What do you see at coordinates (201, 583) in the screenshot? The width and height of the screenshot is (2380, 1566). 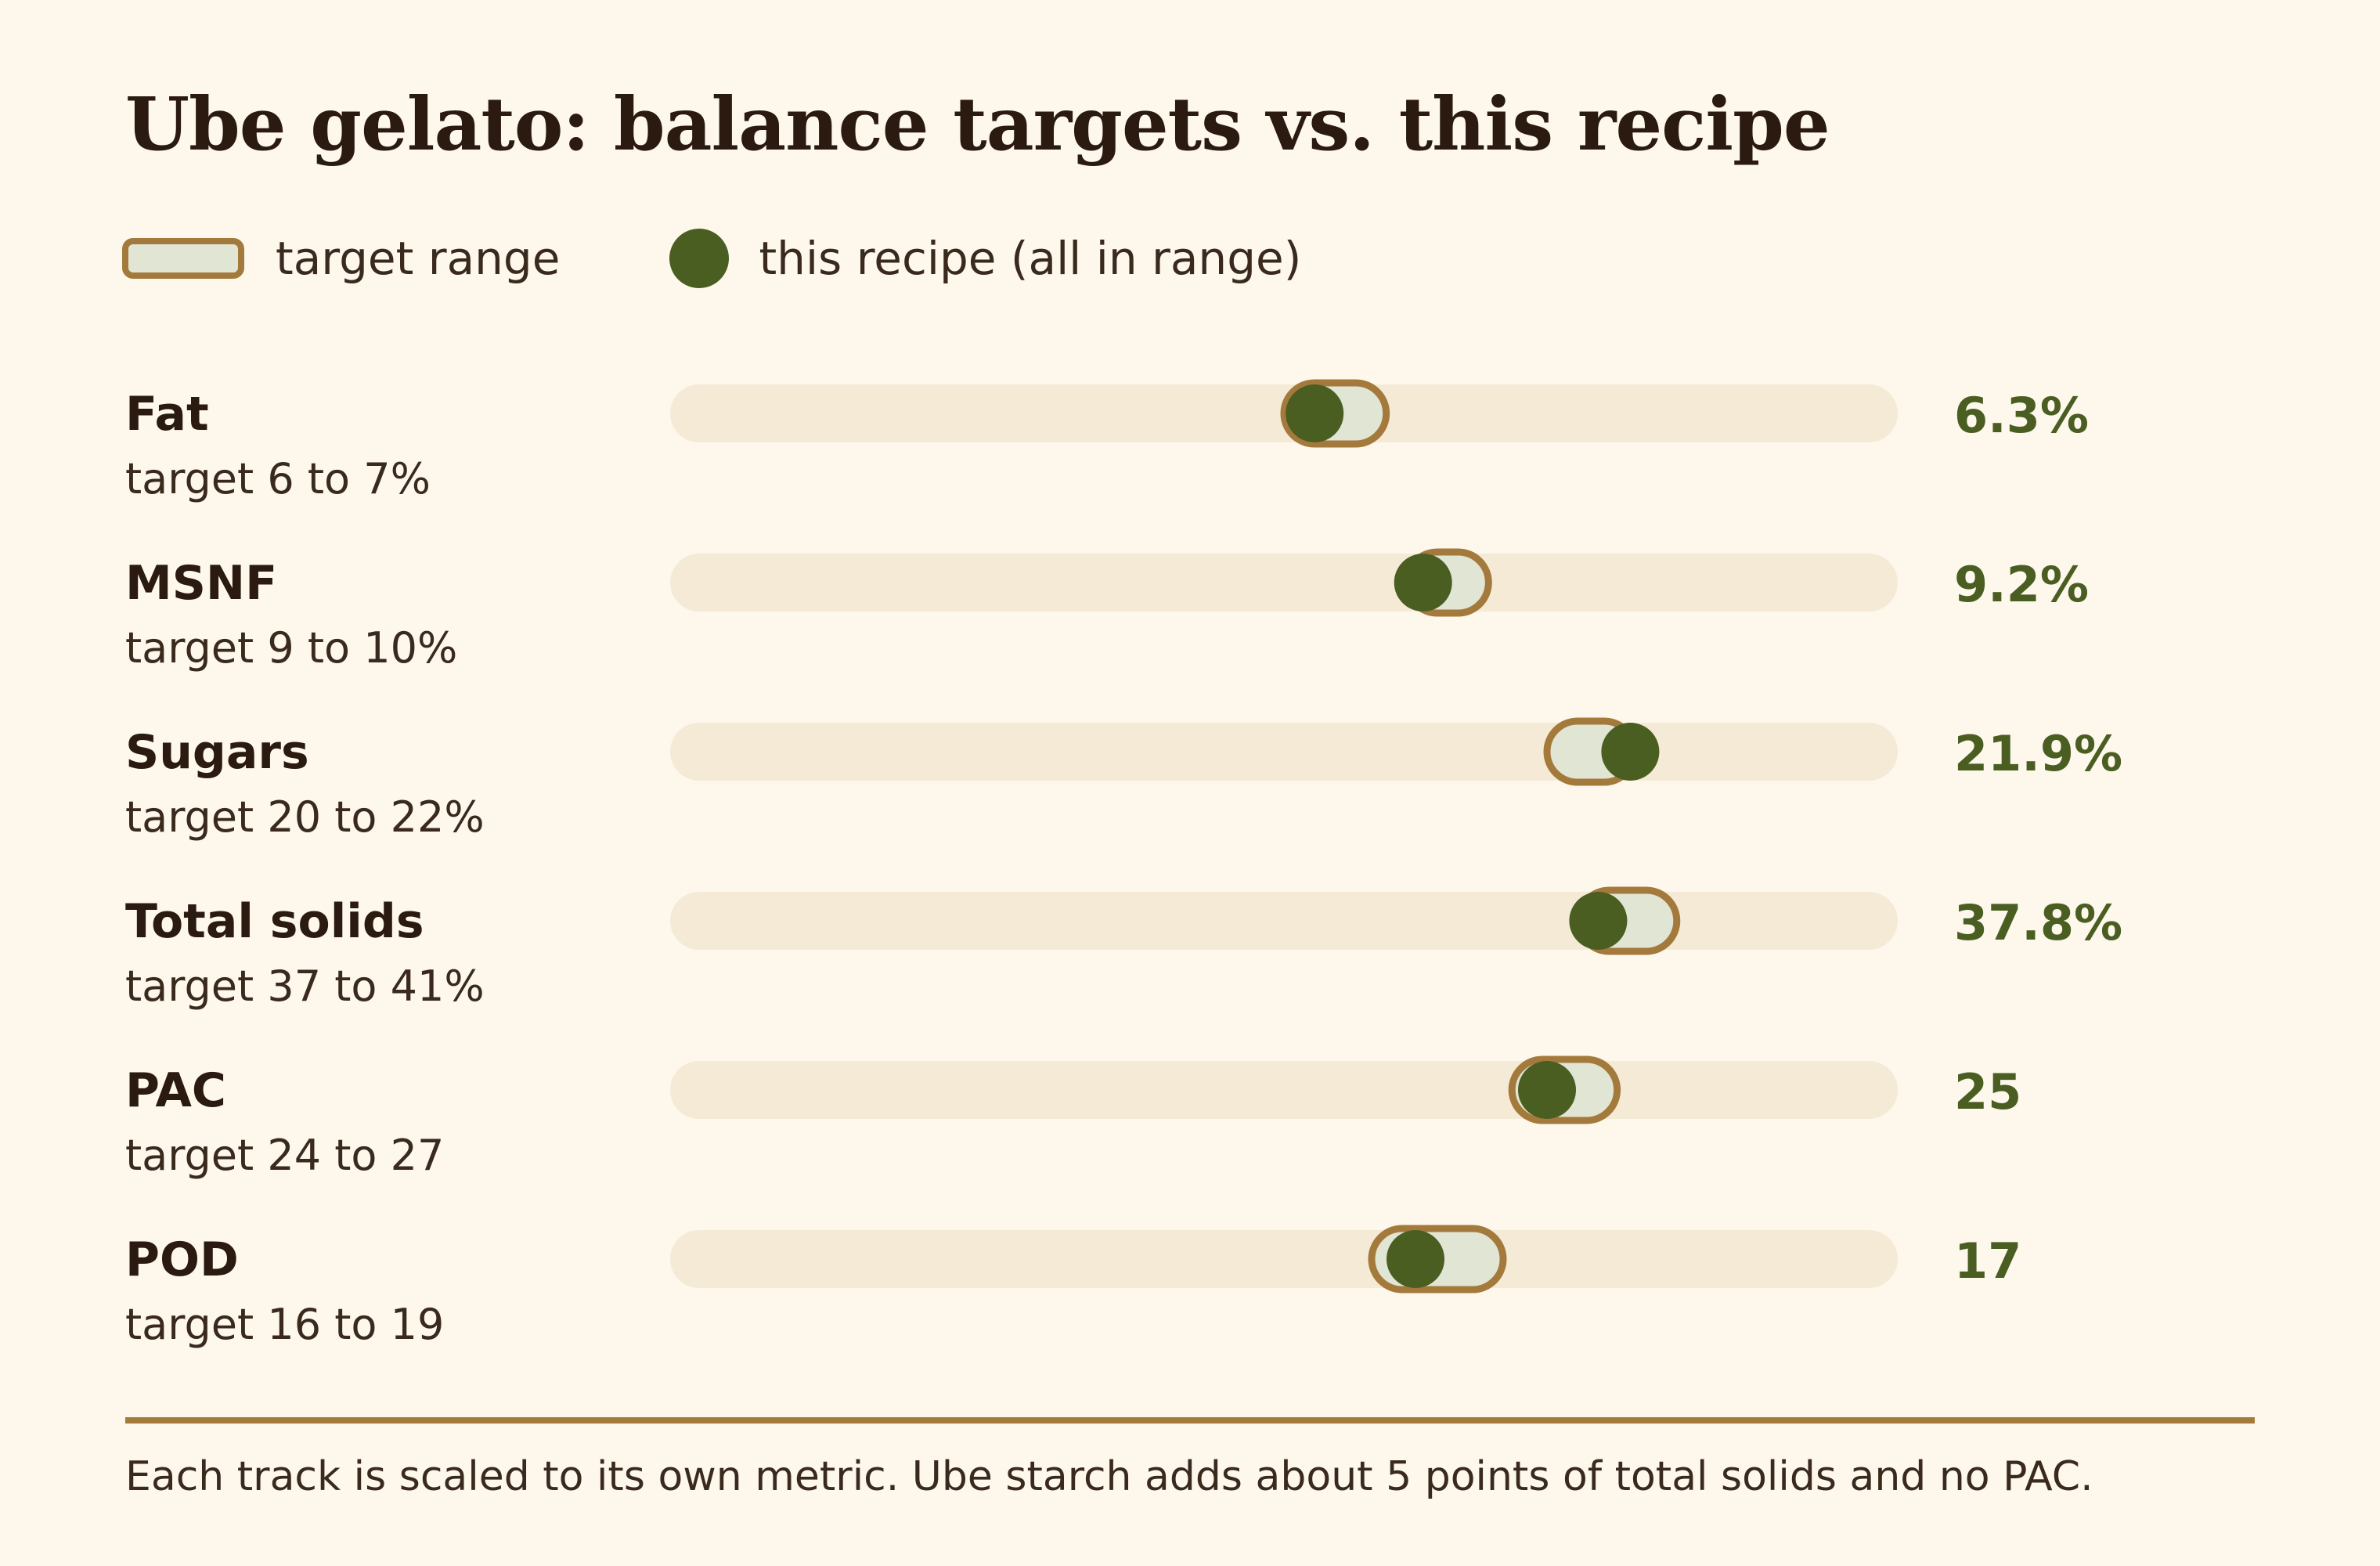 I see `metric-name-msnf: MSNF` at bounding box center [201, 583].